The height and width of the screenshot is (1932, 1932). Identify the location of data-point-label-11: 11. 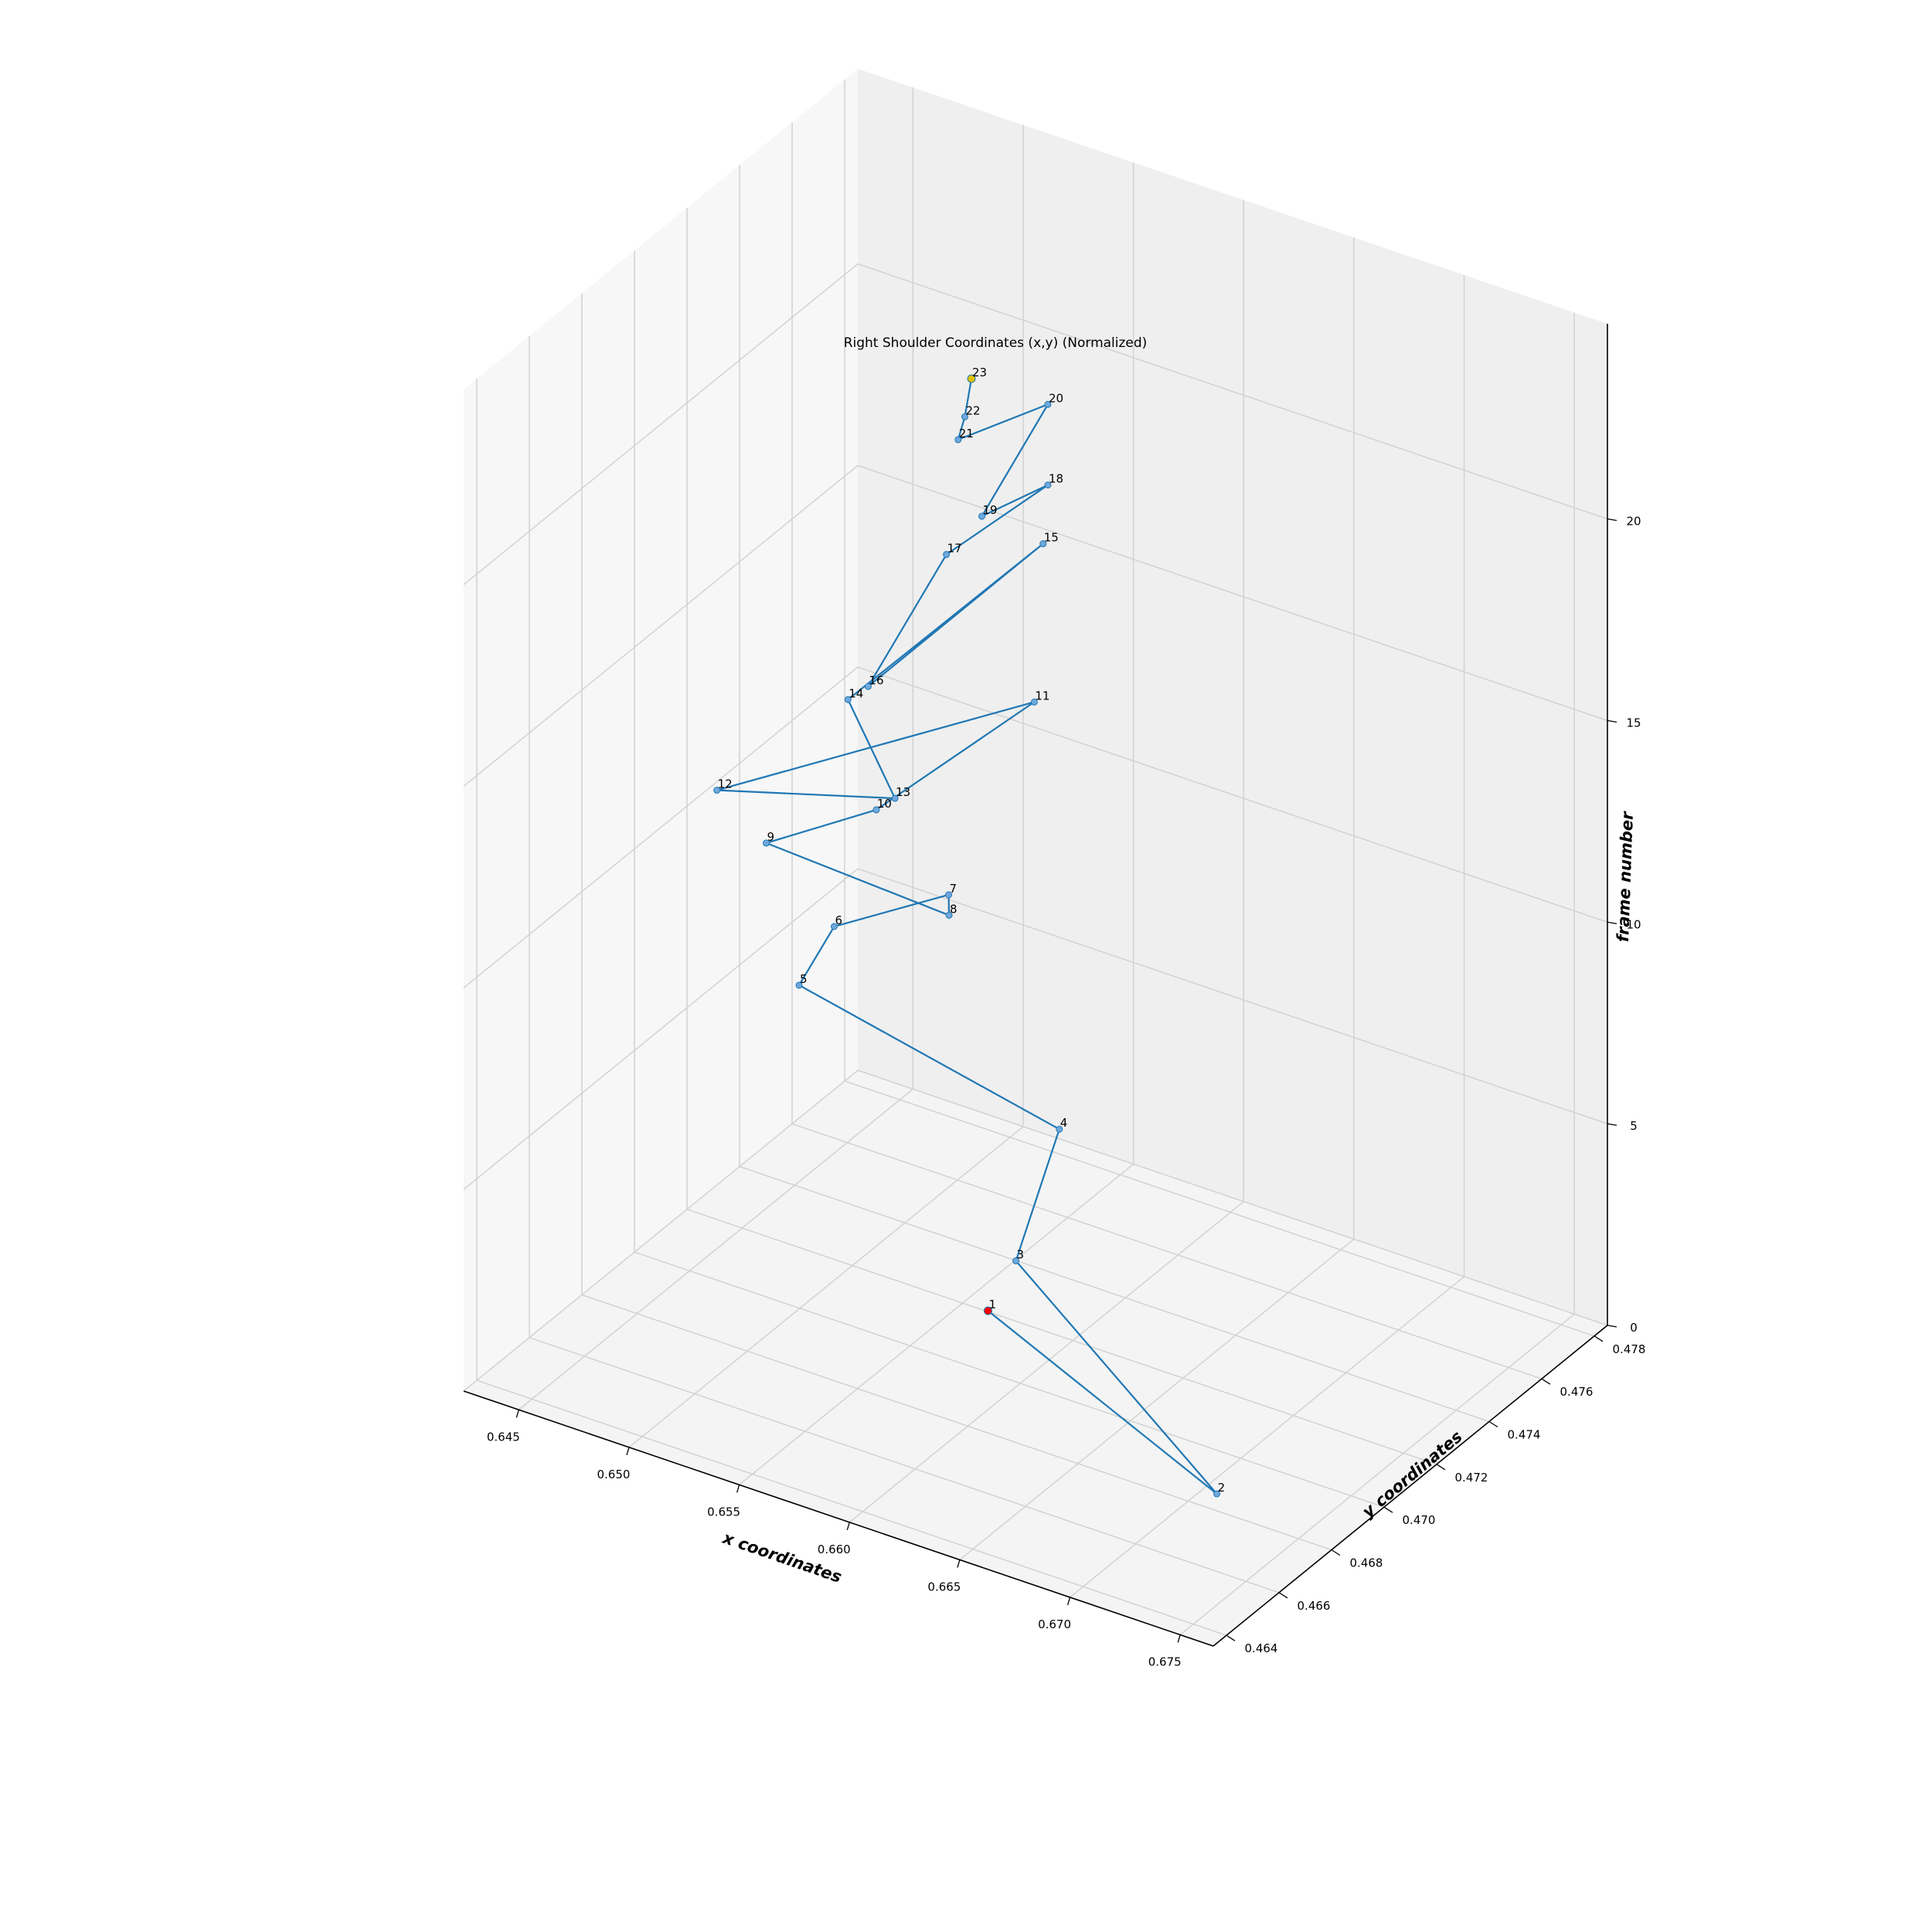
(1042, 695).